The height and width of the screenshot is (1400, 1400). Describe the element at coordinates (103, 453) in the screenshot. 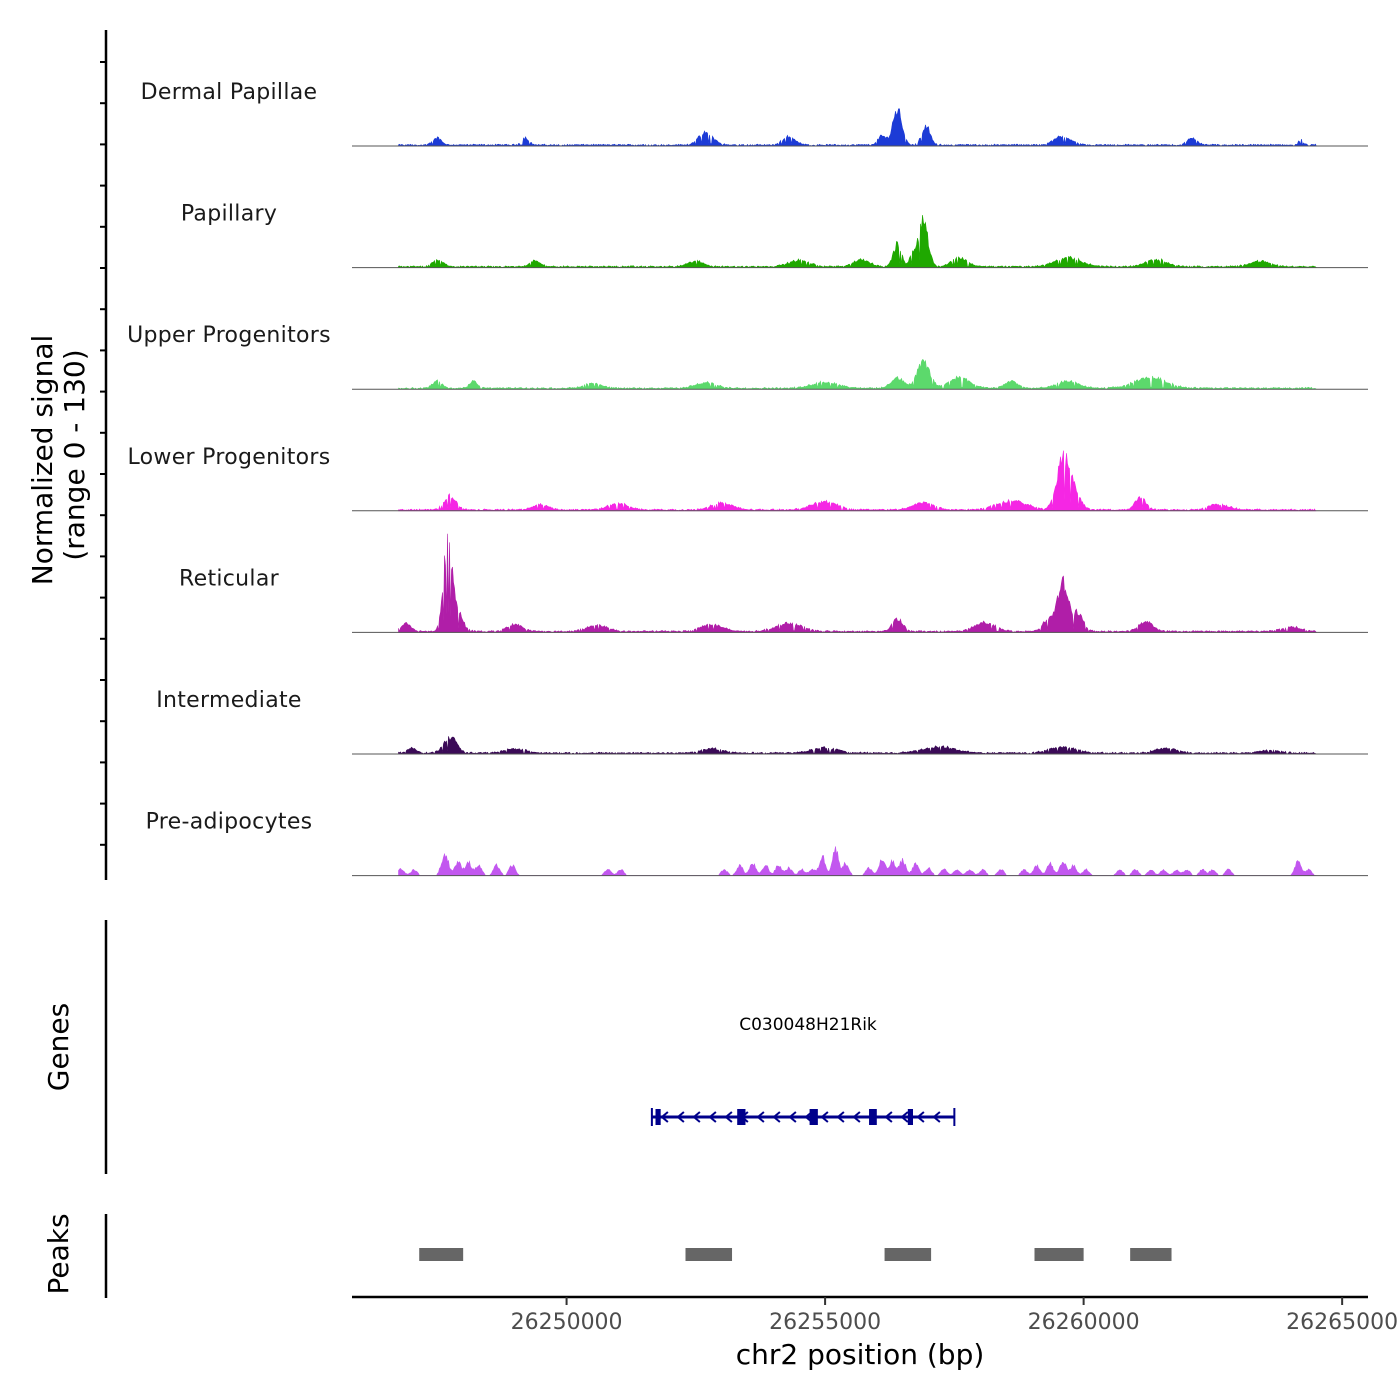

I see `signal-y-axis-ticks` at that location.